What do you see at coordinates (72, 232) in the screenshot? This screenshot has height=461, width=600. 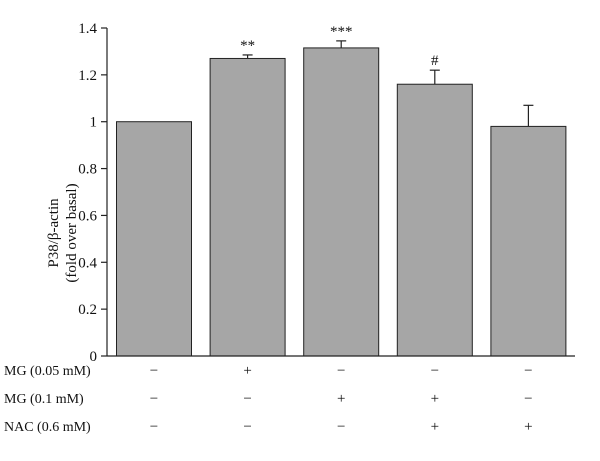 I see `y-axis-label-line2: (fold over basal)` at bounding box center [72, 232].